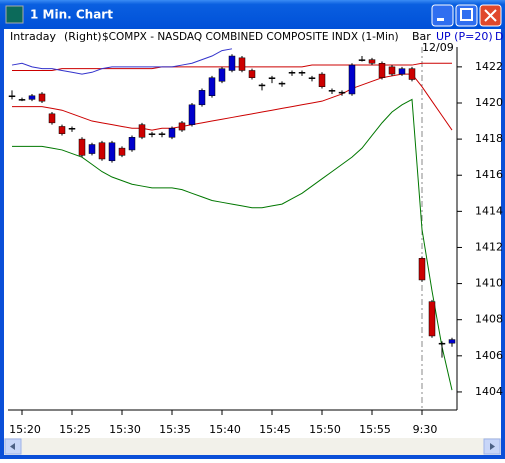  I want to click on y-tick-label: 1420, so click(489, 102).